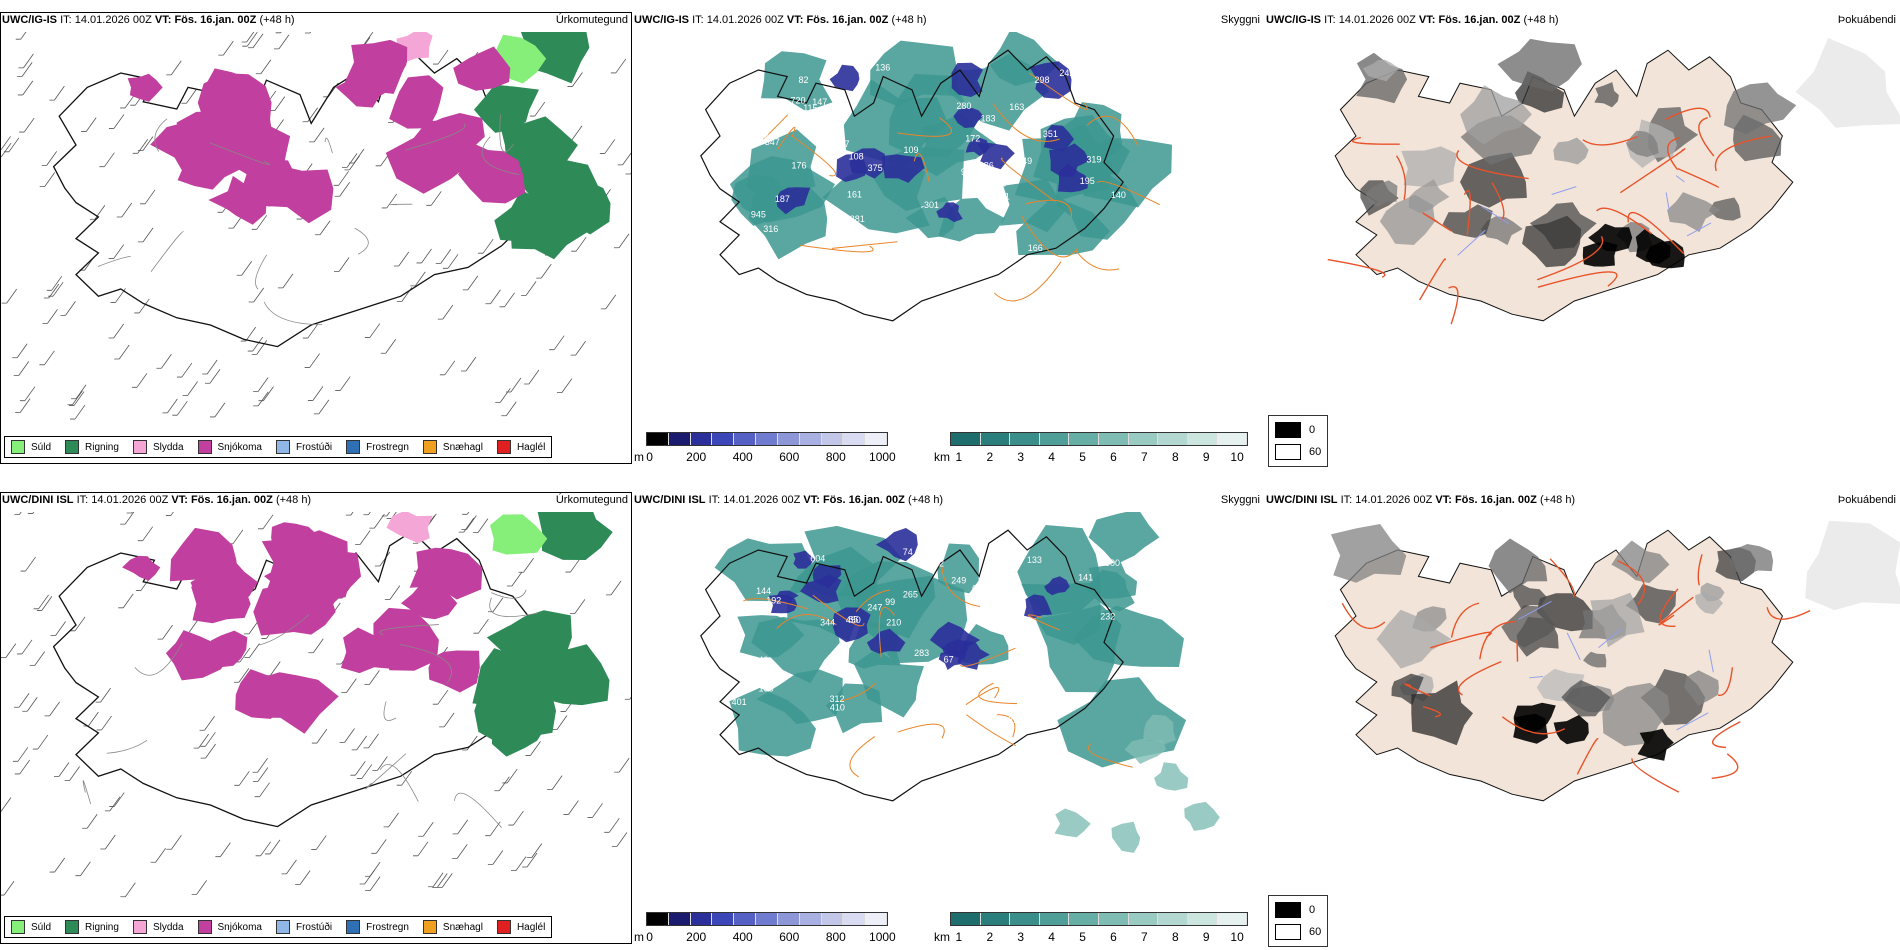 The width and height of the screenshot is (1900, 950). Describe the element at coordinates (452, 447) in the screenshot. I see `legend-item: Snæhagl` at that location.